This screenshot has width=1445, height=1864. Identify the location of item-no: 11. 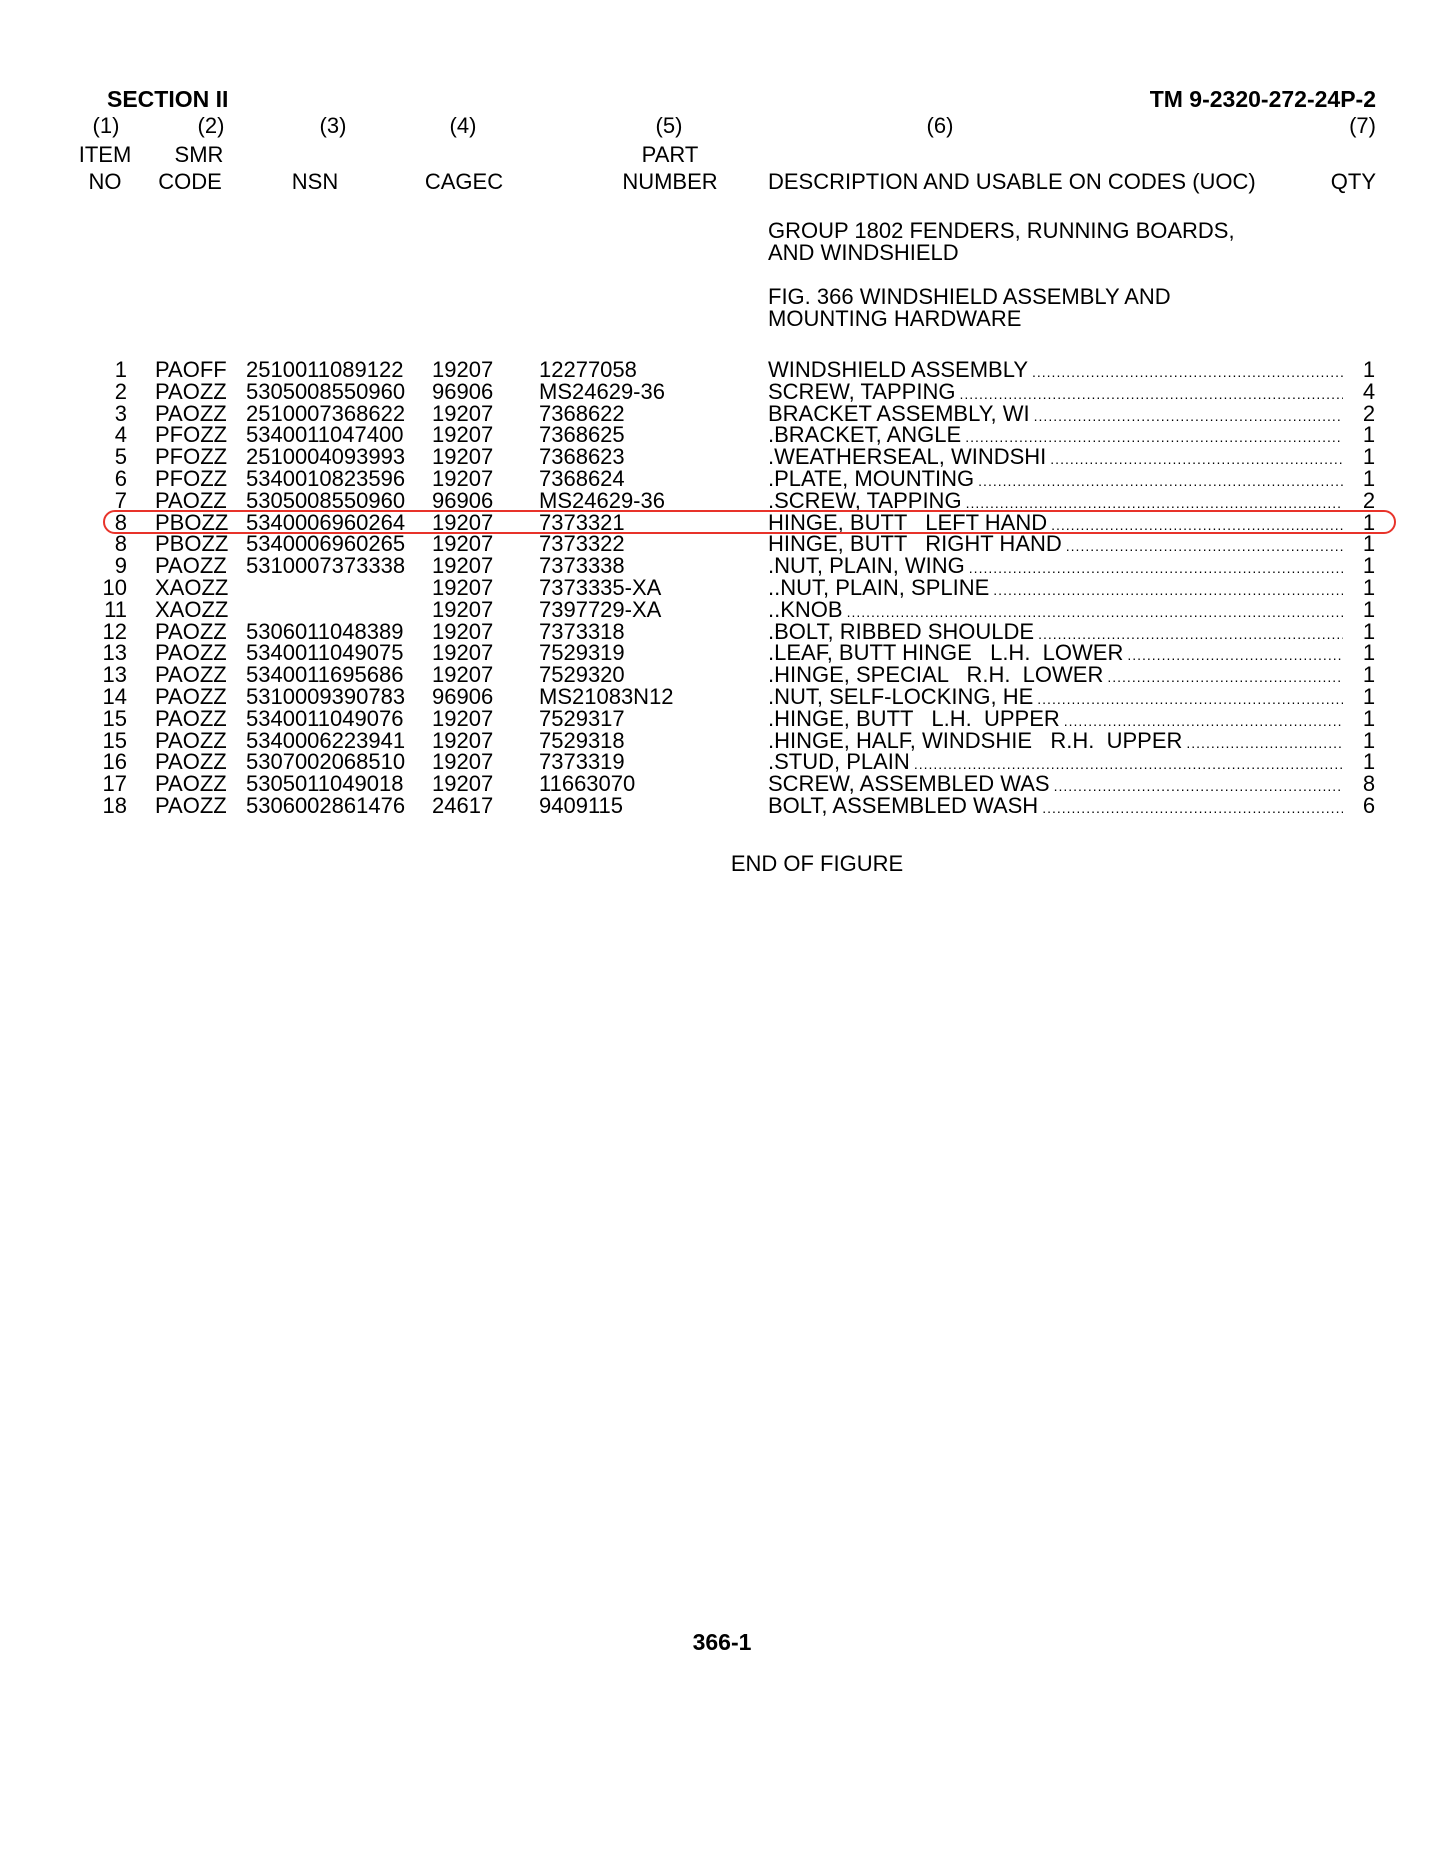
(115, 609).